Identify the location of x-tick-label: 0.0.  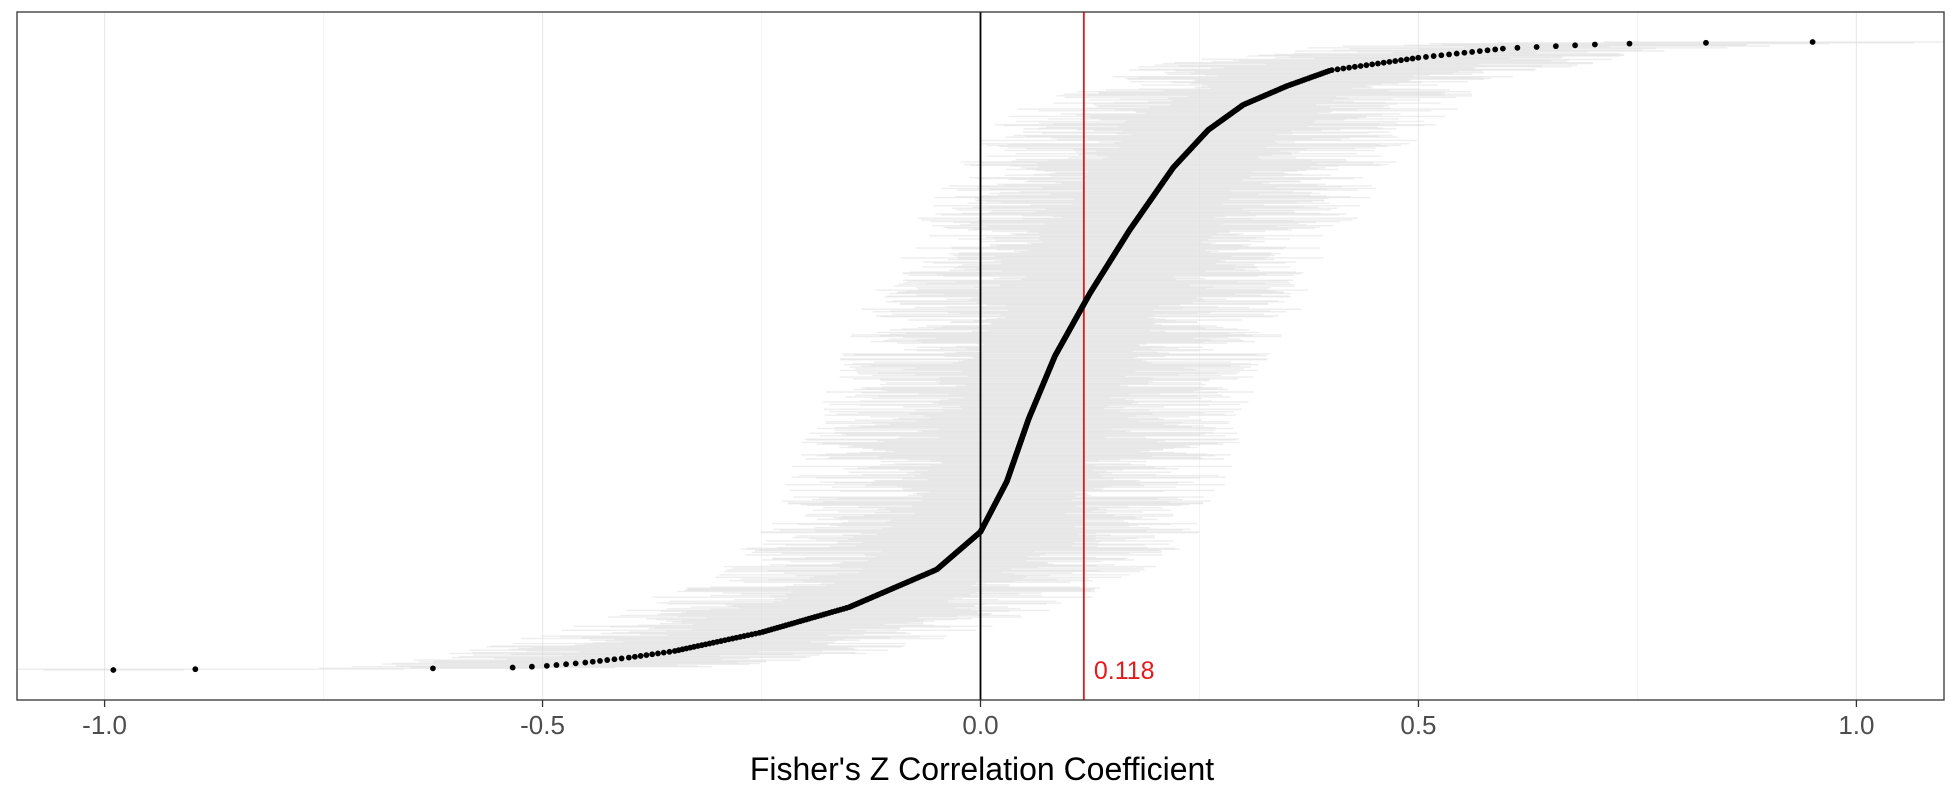
(980, 725).